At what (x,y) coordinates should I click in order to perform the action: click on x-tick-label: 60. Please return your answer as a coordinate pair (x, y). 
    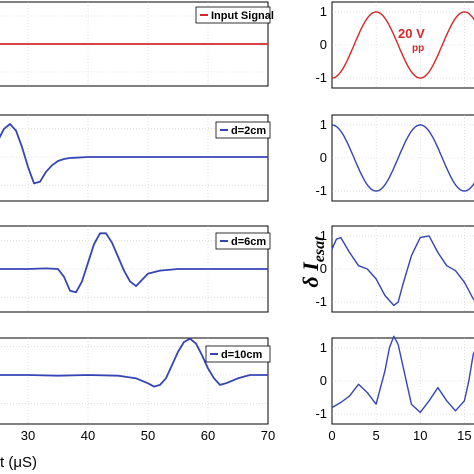
    Looking at the image, I should click on (208, 435).